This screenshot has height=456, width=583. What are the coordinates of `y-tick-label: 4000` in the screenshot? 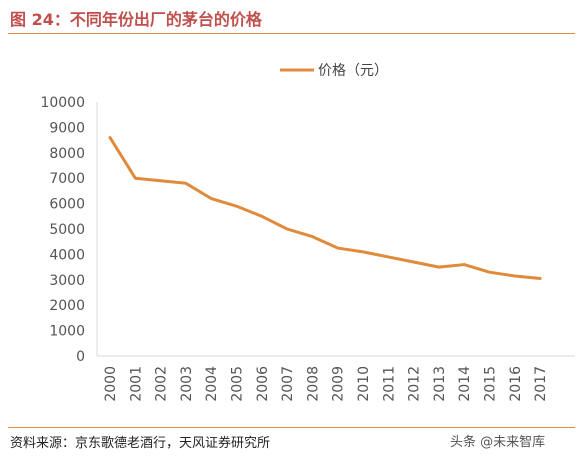 It's located at (67, 255).